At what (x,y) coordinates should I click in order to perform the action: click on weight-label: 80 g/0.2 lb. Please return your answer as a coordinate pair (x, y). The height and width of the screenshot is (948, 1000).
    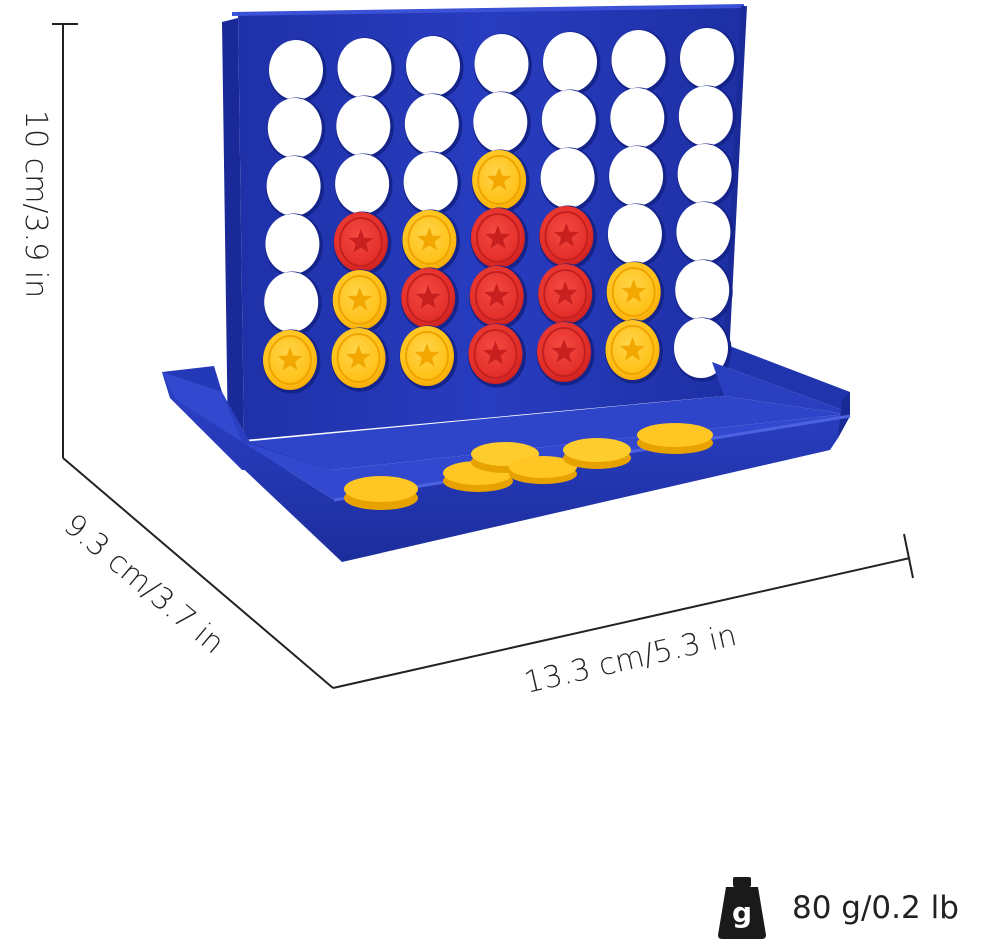
    Looking at the image, I should click on (875, 908).